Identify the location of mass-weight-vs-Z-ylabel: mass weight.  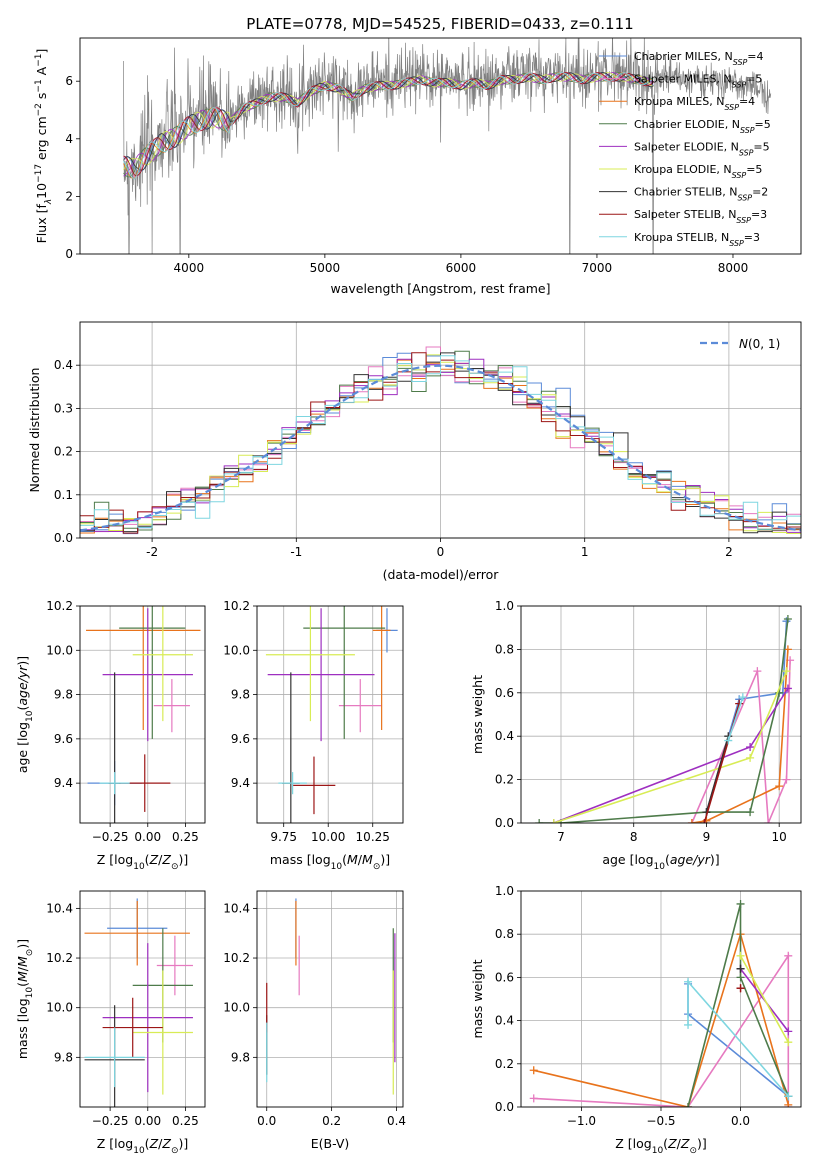
(477, 998).